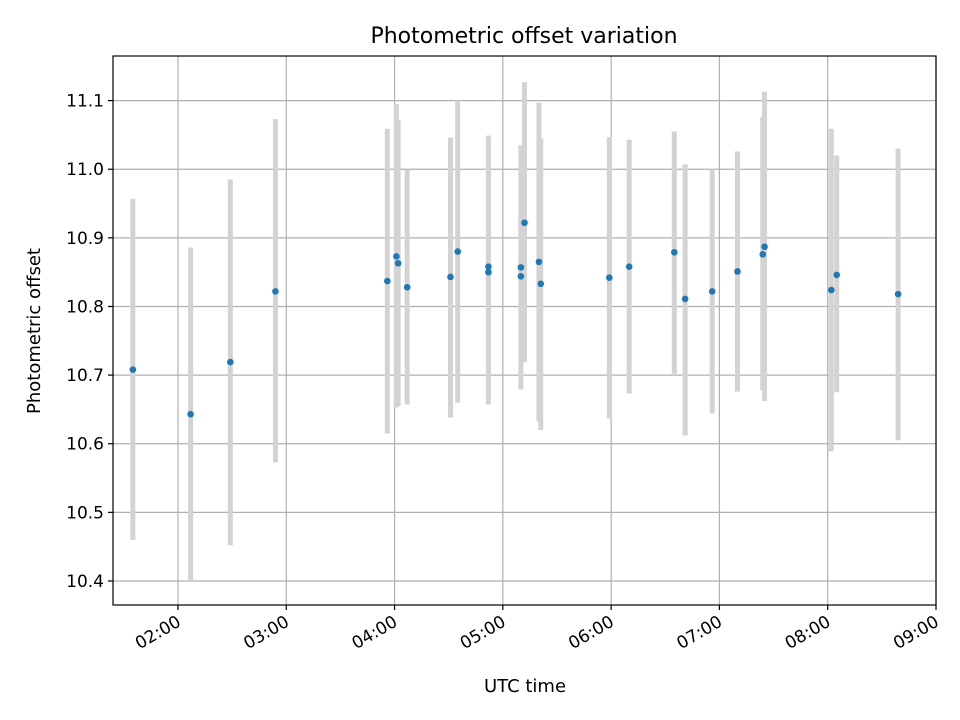 This screenshot has width=960, height=720. I want to click on y-axis-label: Photometric offset, so click(34, 331).